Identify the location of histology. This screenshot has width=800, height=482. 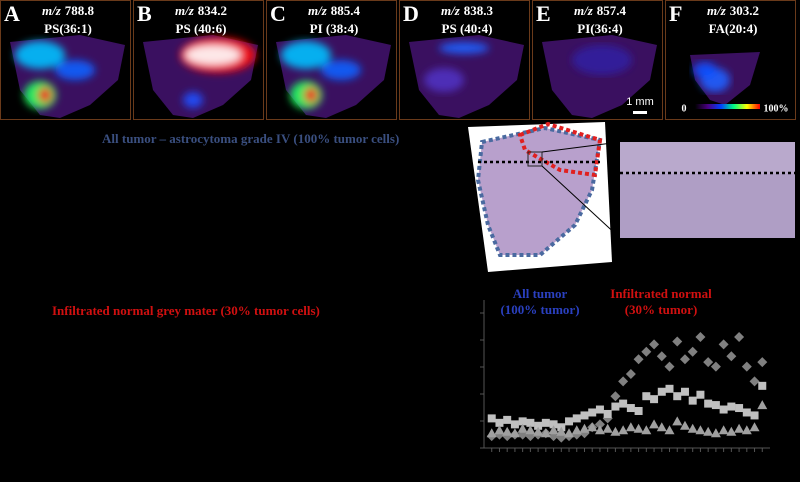
(631, 196).